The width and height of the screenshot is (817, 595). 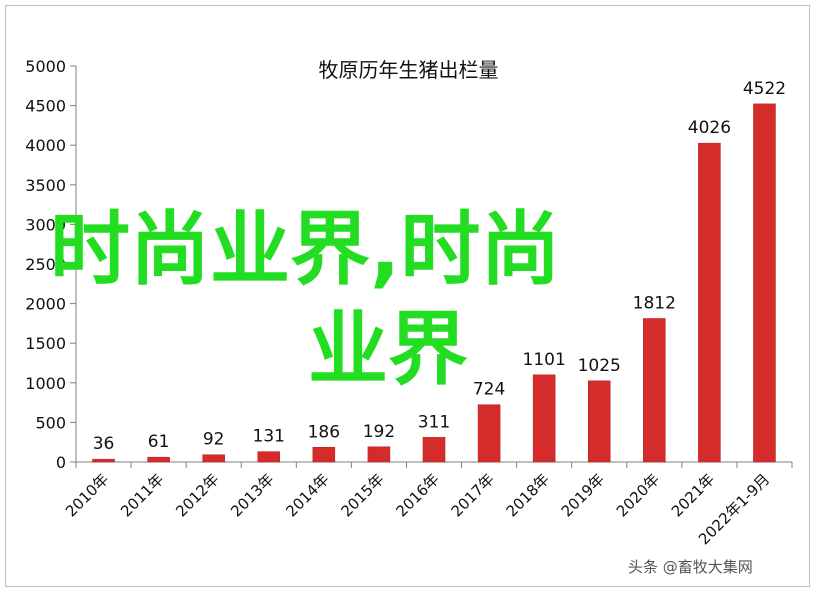 I want to click on x-tick-label: 2013年, so click(x=252, y=495).